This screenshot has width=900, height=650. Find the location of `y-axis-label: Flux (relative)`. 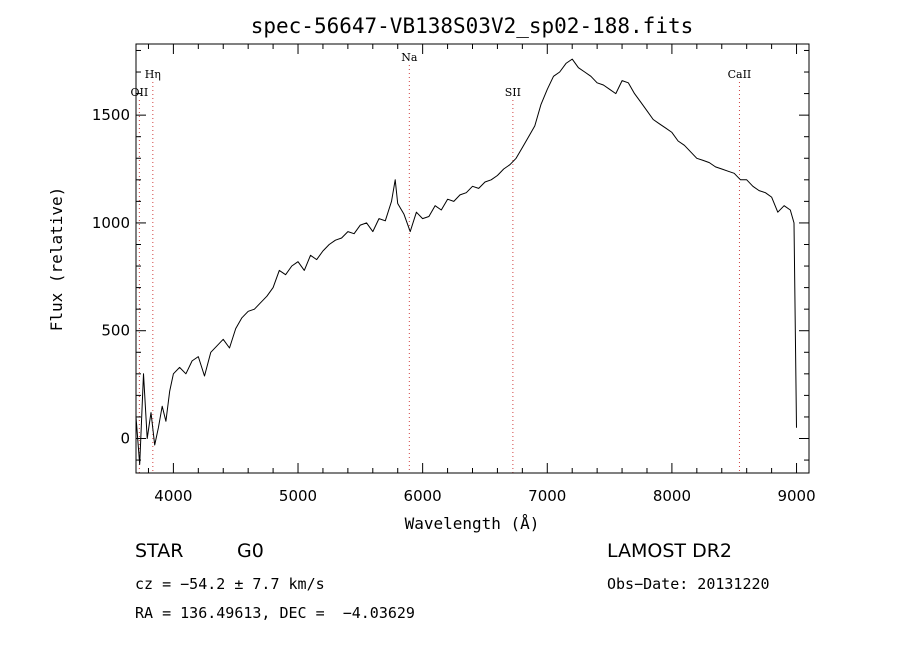

y-axis-label: Flux (relative) is located at coordinates (56, 259).